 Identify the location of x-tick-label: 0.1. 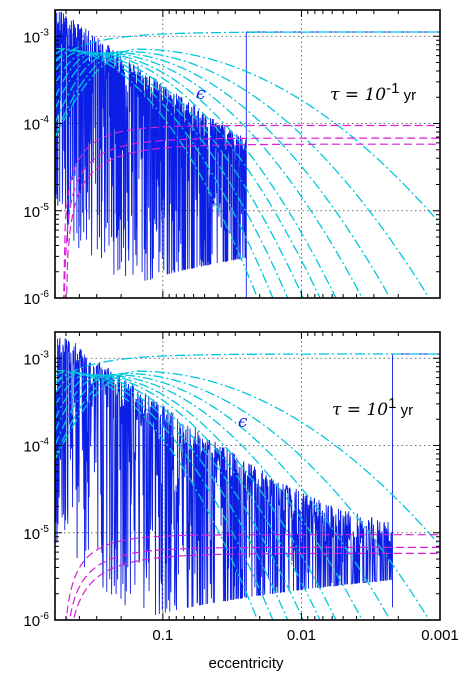
(162, 635).